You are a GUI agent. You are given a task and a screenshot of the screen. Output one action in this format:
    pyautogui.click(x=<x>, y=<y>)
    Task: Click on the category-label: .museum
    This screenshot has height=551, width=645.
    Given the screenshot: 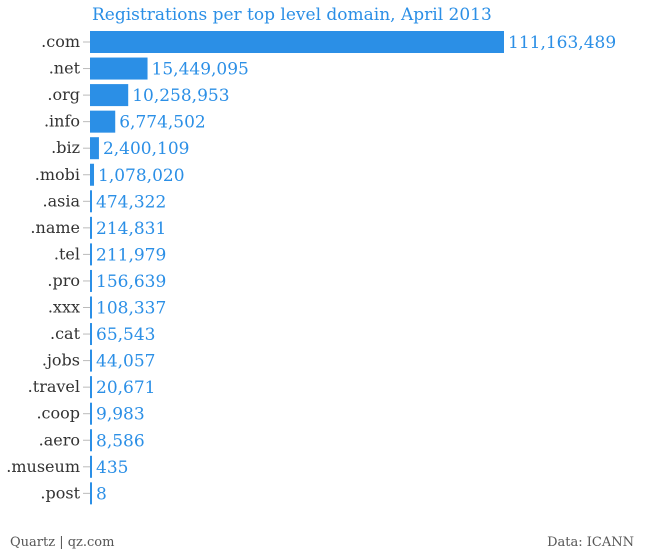 What is the action you would take?
    pyautogui.click(x=43, y=466)
    